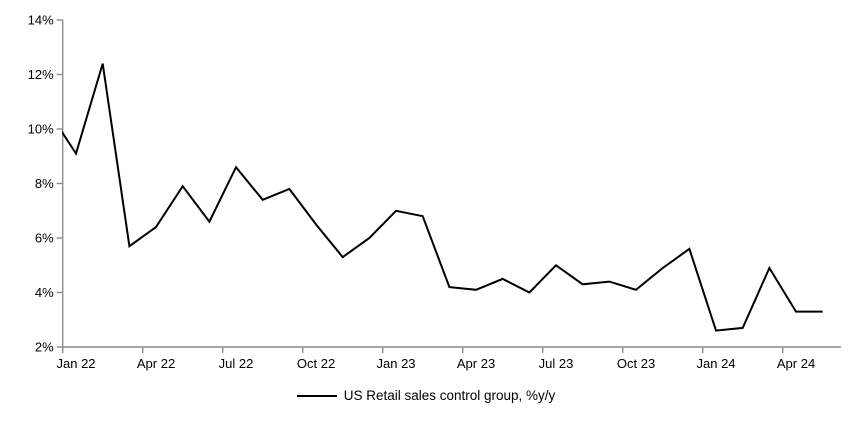 The image size is (852, 423). I want to click on x-tick-label: Apr 22, so click(156, 363).